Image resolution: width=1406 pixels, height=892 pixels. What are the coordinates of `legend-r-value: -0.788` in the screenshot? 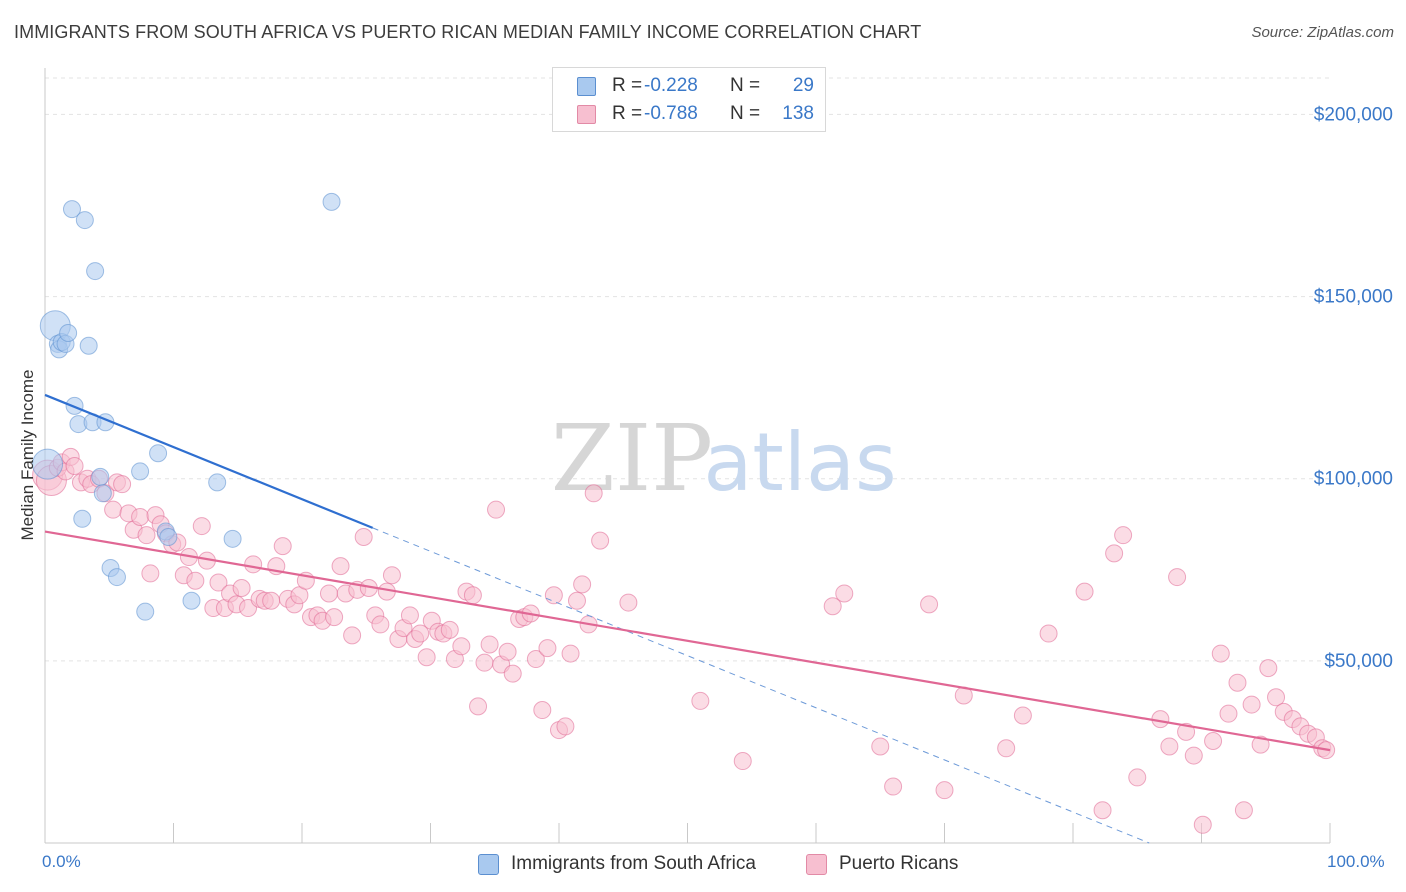 It's located at (671, 113).